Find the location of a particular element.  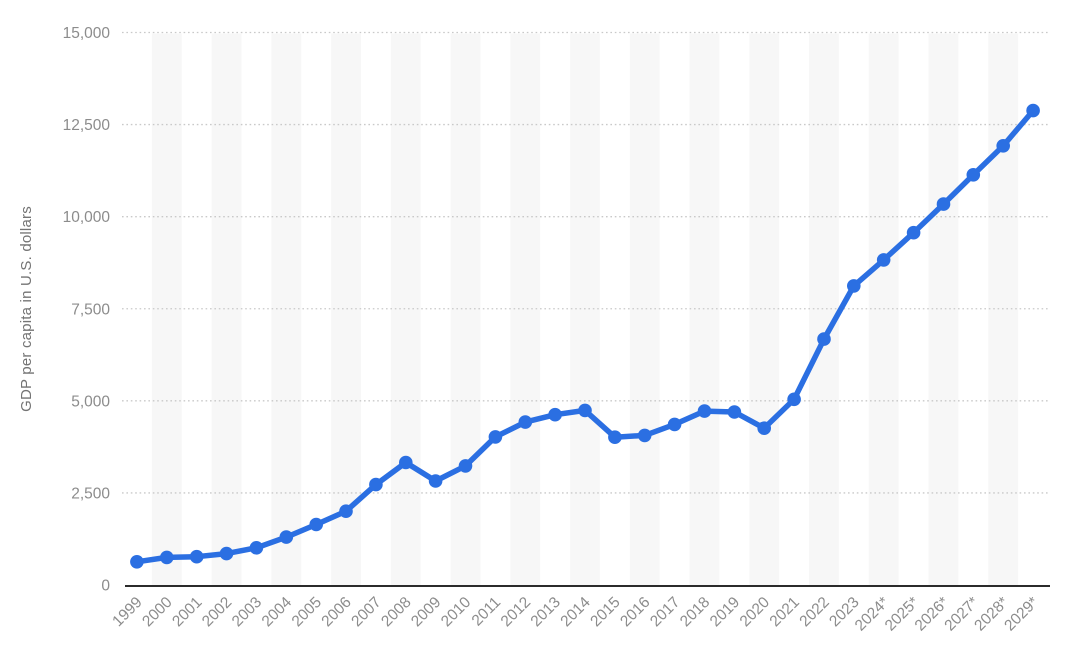

x-tick-label: 2003 is located at coordinates (247, 612).